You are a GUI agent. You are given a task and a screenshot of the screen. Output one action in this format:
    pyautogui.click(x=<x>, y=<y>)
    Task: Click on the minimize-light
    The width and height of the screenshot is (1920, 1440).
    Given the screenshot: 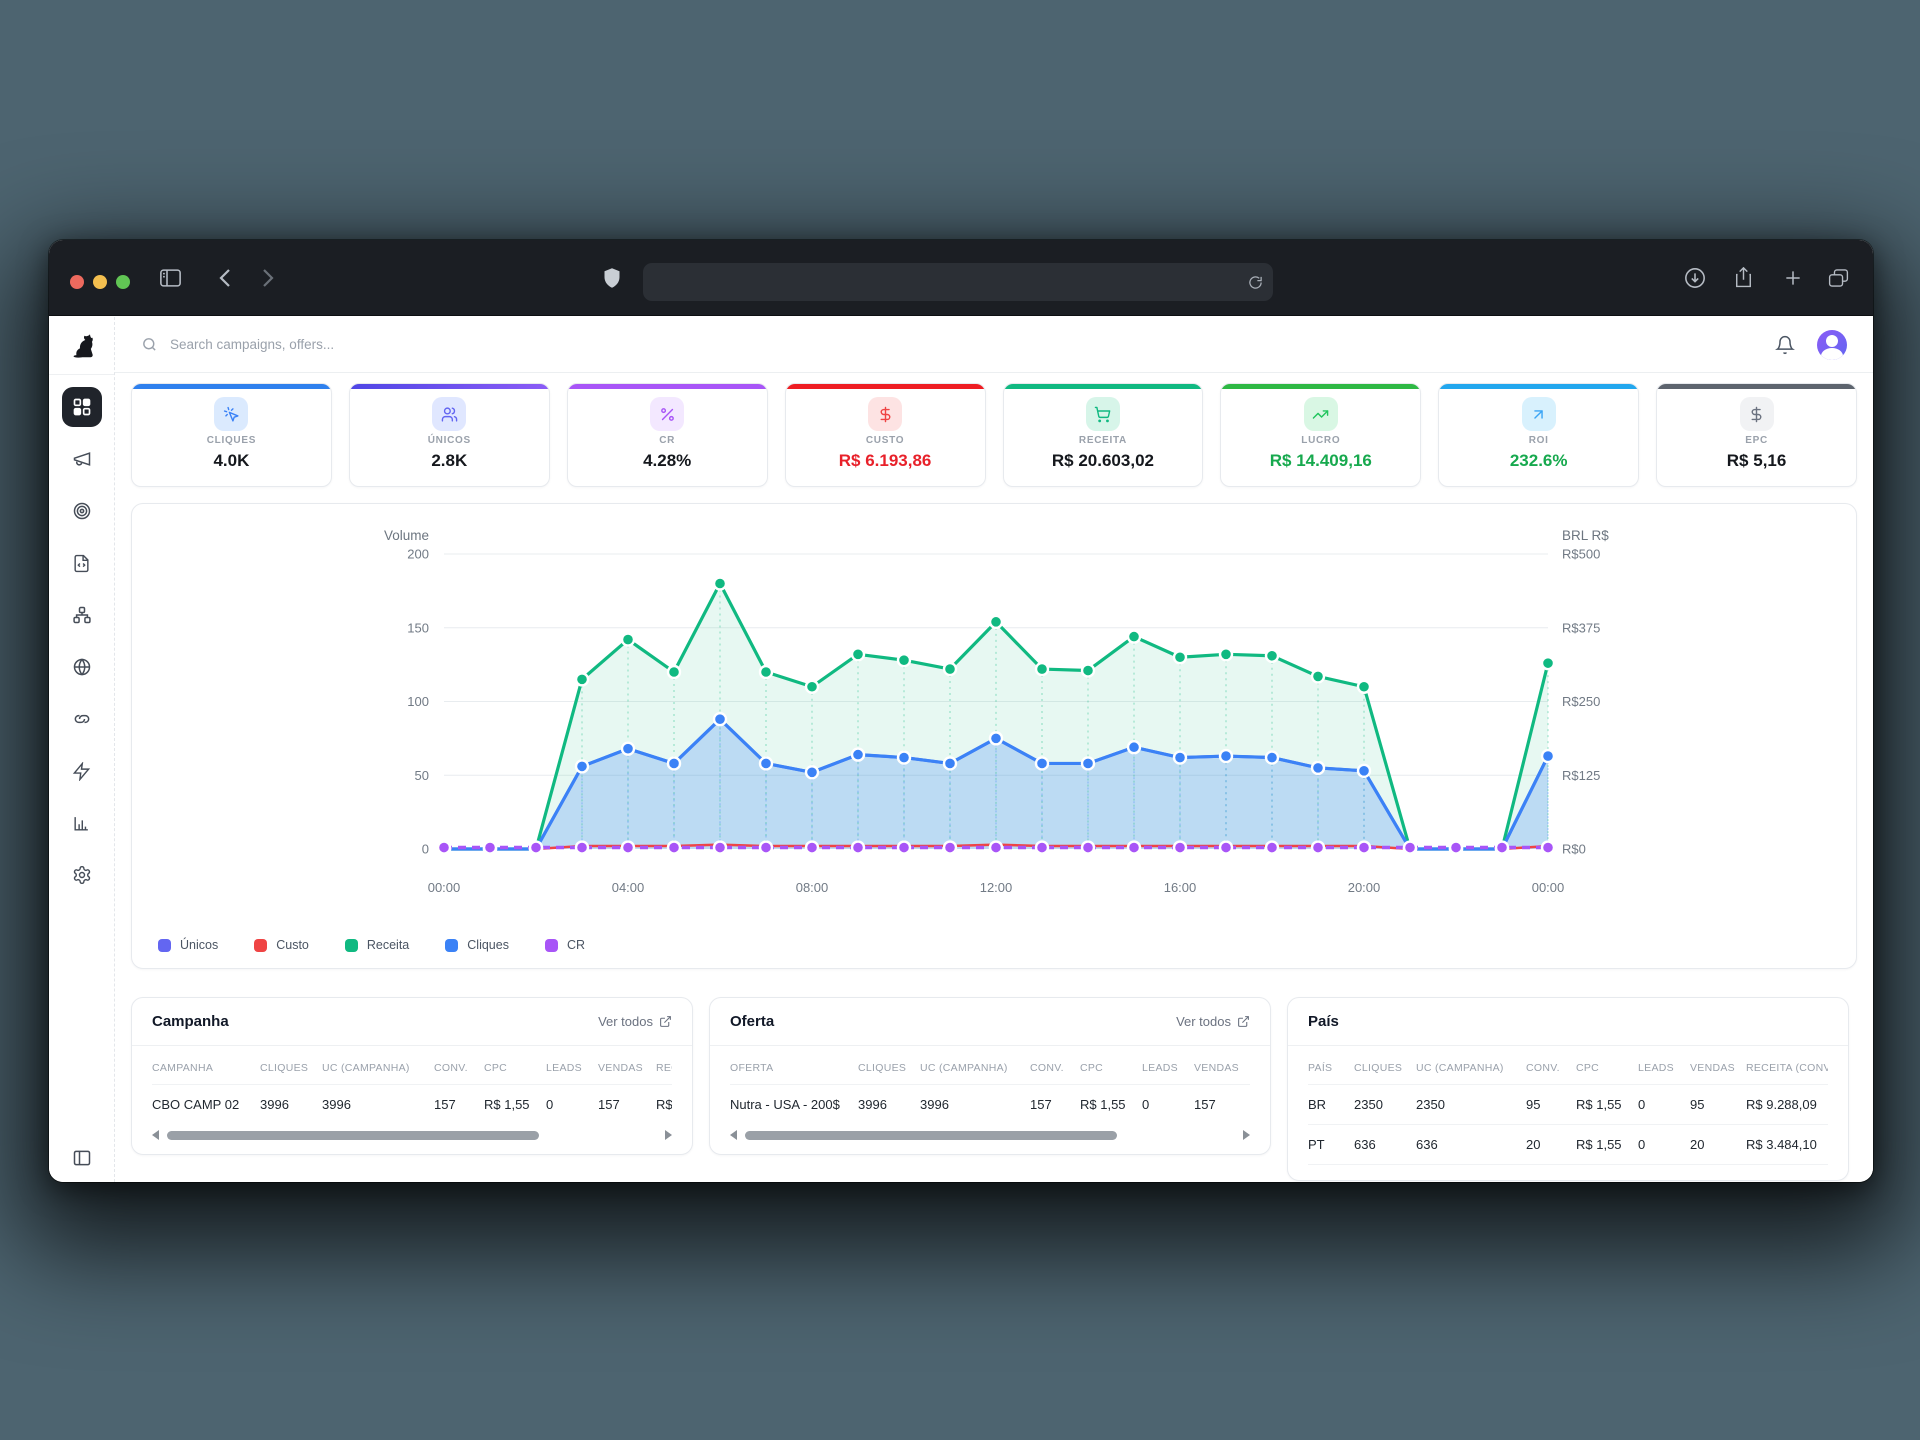 What is the action you would take?
    pyautogui.click(x=100, y=282)
    